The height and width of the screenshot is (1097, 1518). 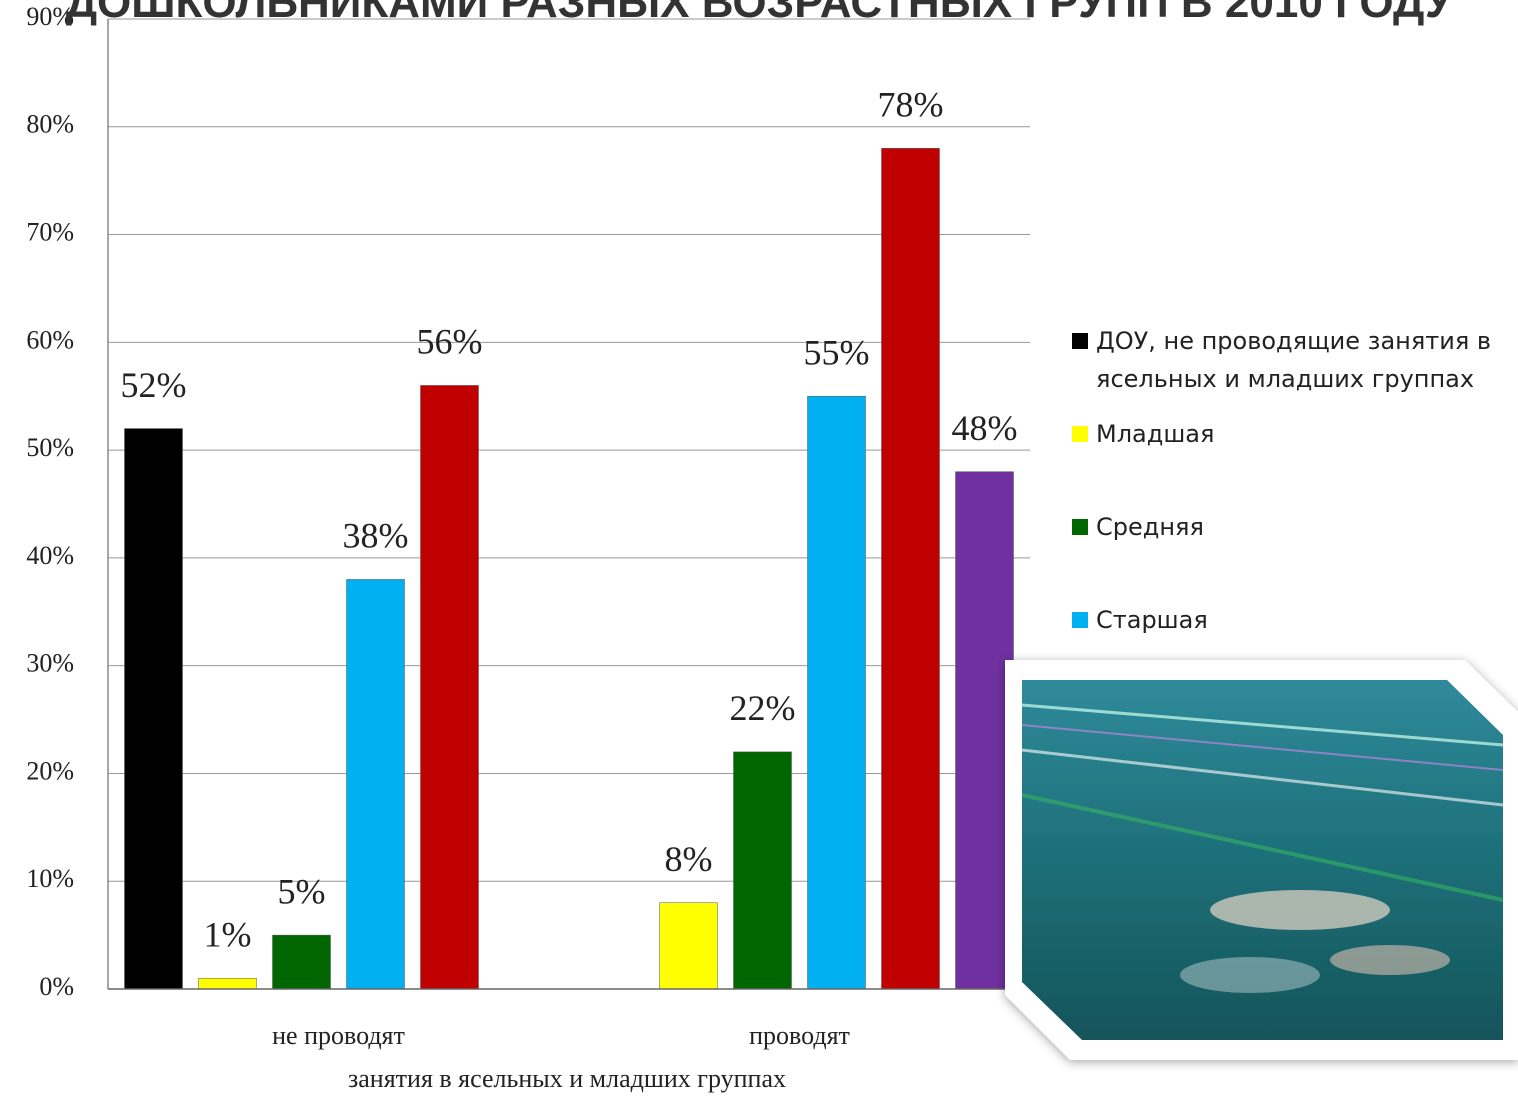 What do you see at coordinates (56, 986) in the screenshot?
I see `y-tick-label: 0%` at bounding box center [56, 986].